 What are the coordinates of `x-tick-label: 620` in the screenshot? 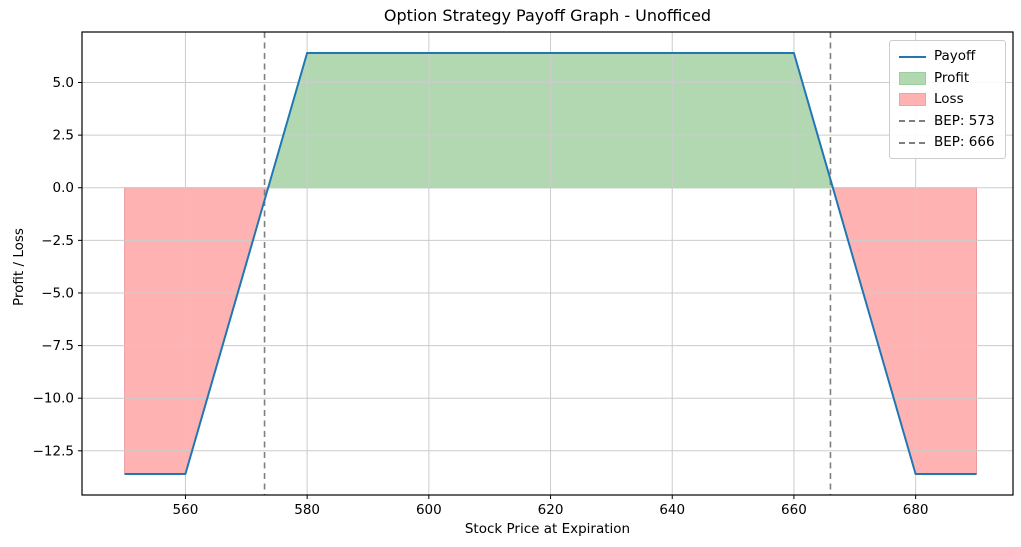 It's located at (551, 510).